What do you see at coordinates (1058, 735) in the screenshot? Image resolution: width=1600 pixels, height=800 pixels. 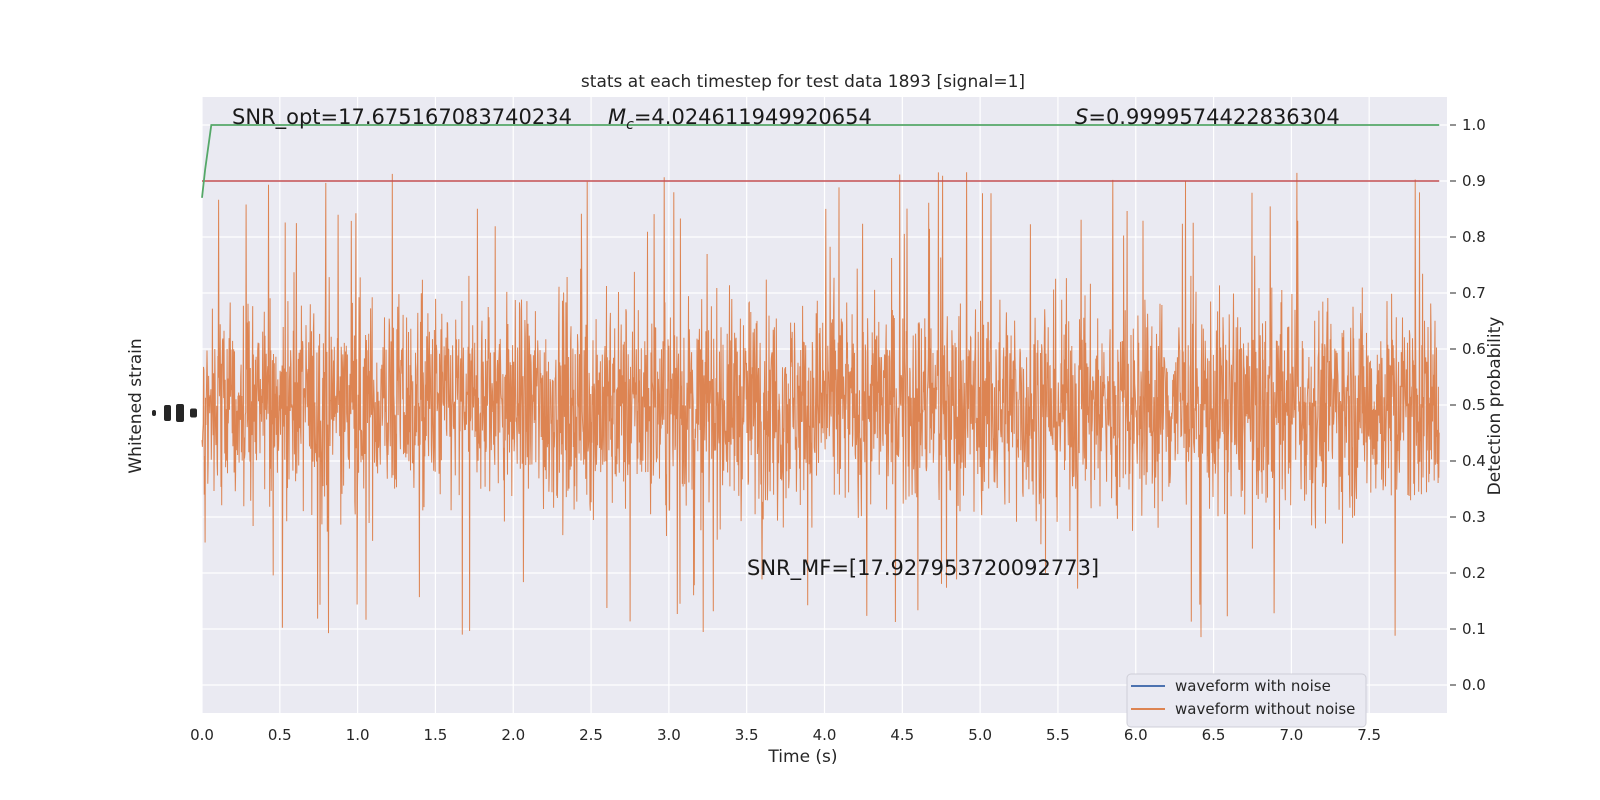 I see `x-tick-label: 5.5` at bounding box center [1058, 735].